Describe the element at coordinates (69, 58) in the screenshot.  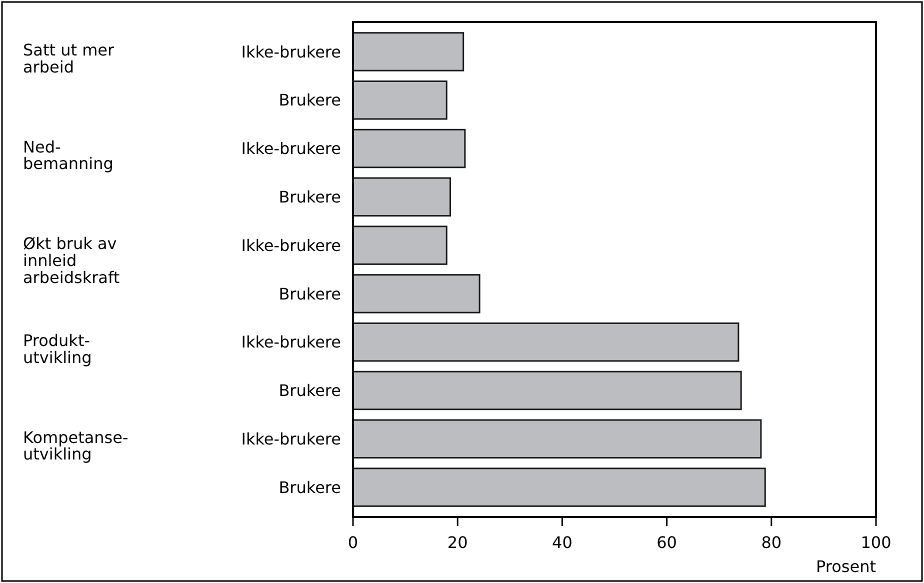
I see `text: Satt ut mer arbeid` at that location.